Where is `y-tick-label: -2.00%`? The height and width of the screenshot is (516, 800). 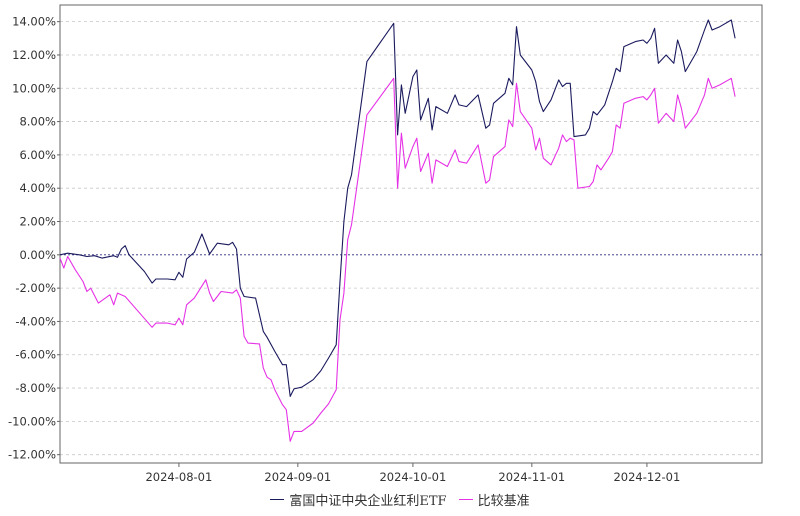
y-tick-label: -2.00% is located at coordinates (35, 288).